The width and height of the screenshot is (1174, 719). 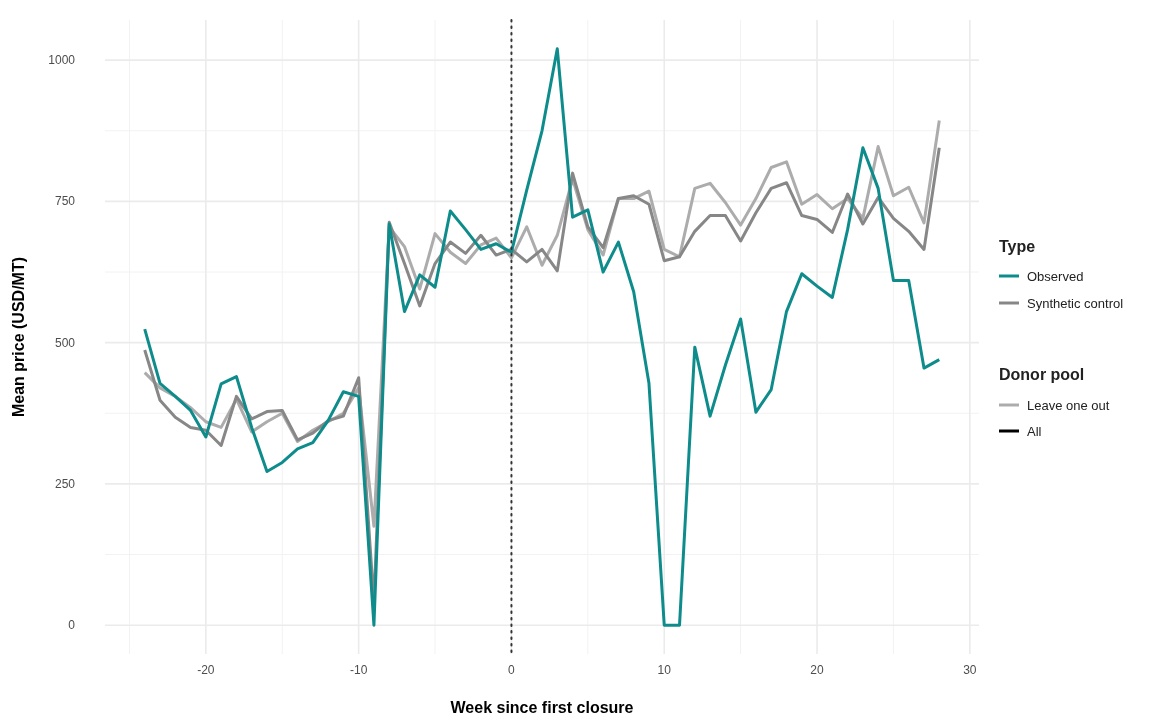 I want to click on text: Donor pool, so click(x=1042, y=374).